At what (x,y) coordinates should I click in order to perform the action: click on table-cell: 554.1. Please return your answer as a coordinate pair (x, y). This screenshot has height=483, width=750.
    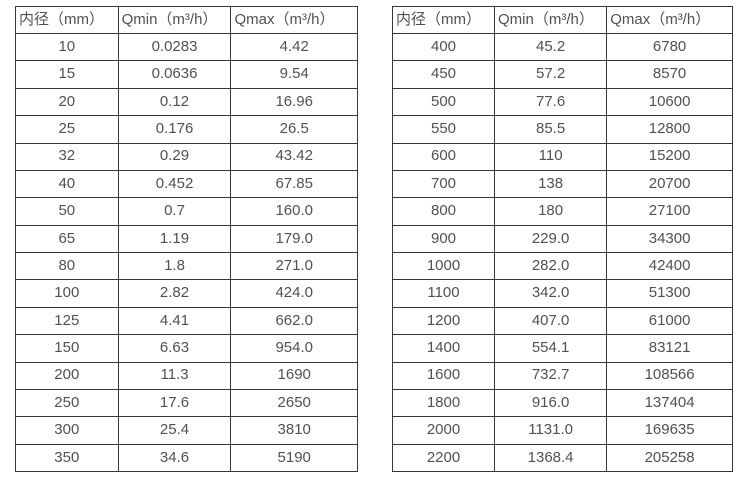
    Looking at the image, I should click on (550, 348).